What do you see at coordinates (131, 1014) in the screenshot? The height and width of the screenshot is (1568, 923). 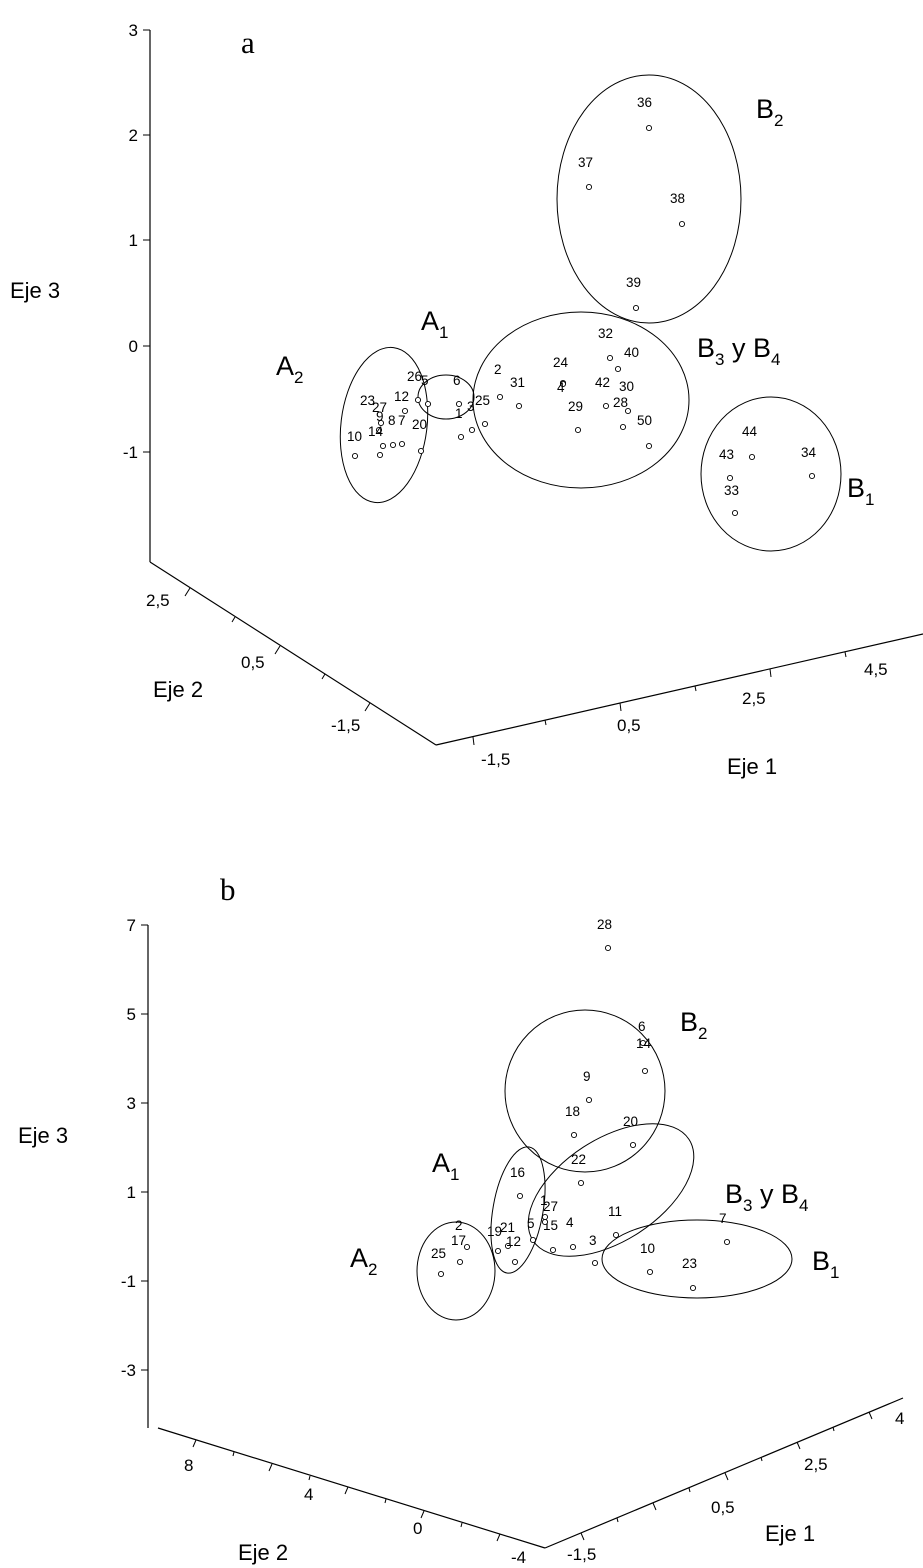 I see `panel-b-axis3-tick: 5` at bounding box center [131, 1014].